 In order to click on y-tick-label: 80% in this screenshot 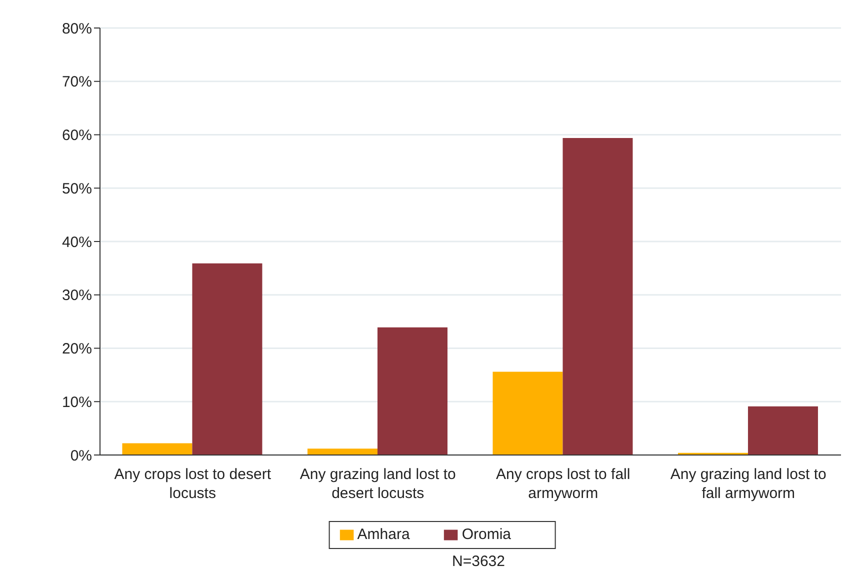, I will do `click(77, 29)`.